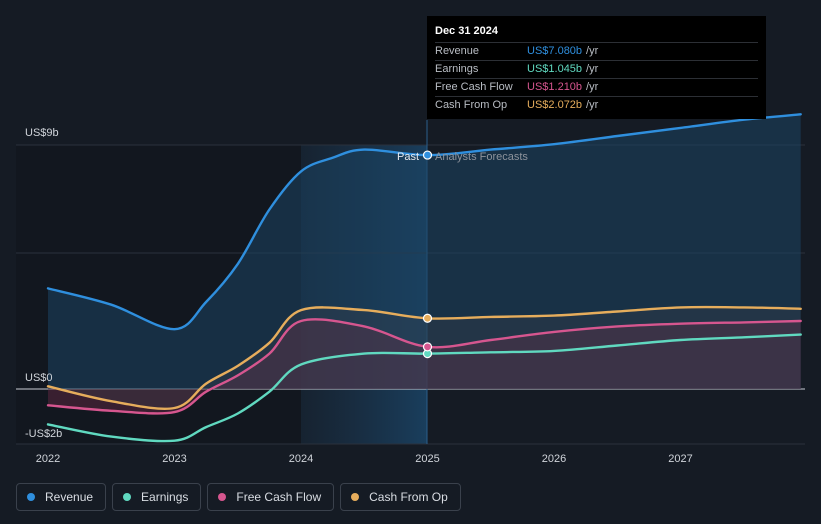  Describe the element at coordinates (474, 87) in the screenshot. I see `tooltip-label: Free Cash Flow` at that location.